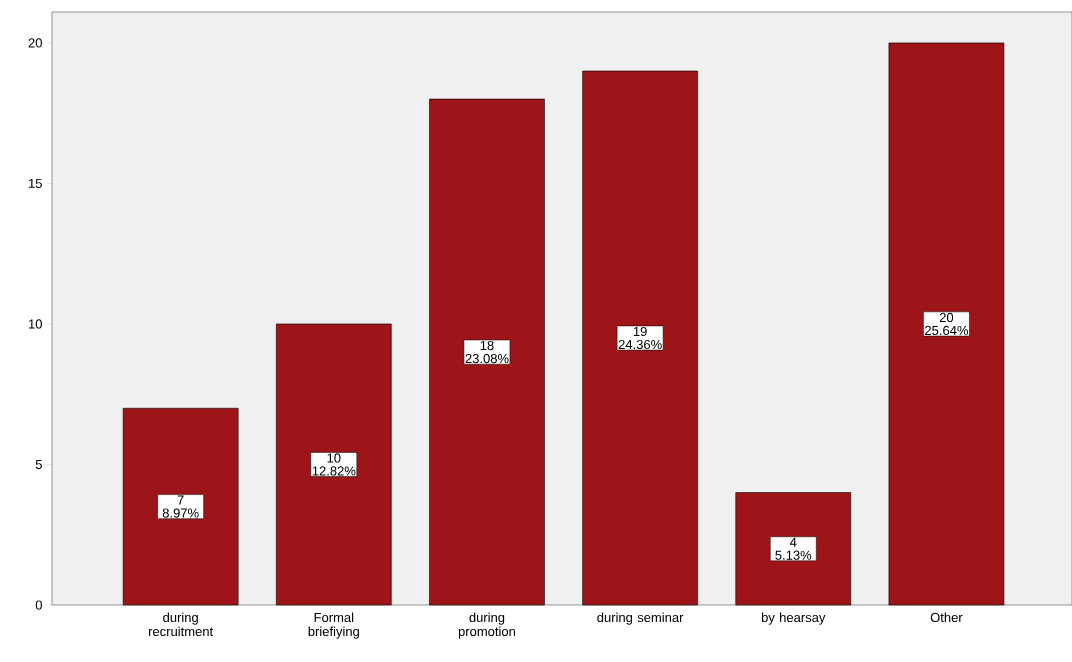  I want to click on x-tick-label: during seminar, so click(640, 618).